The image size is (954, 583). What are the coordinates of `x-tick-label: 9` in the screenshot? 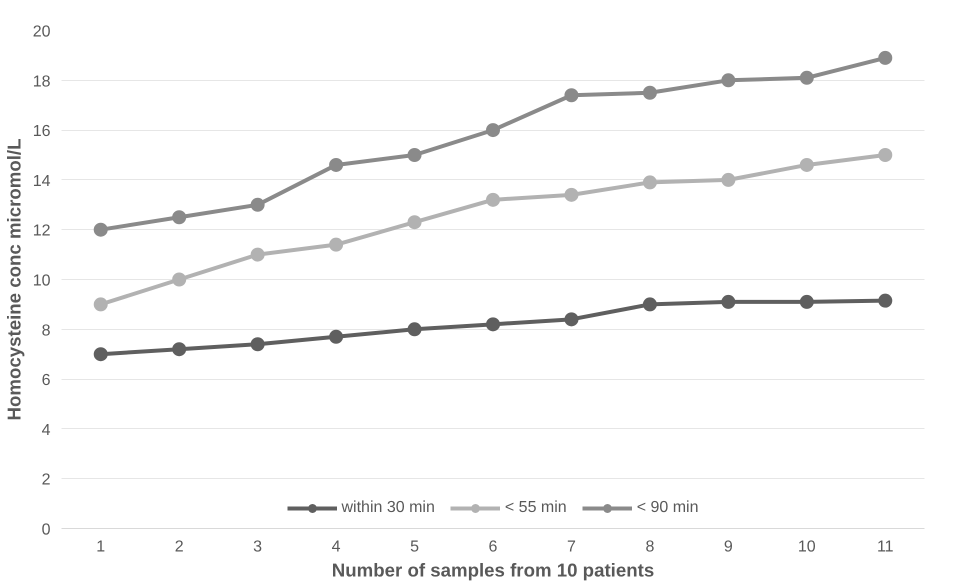 It's located at (728, 547).